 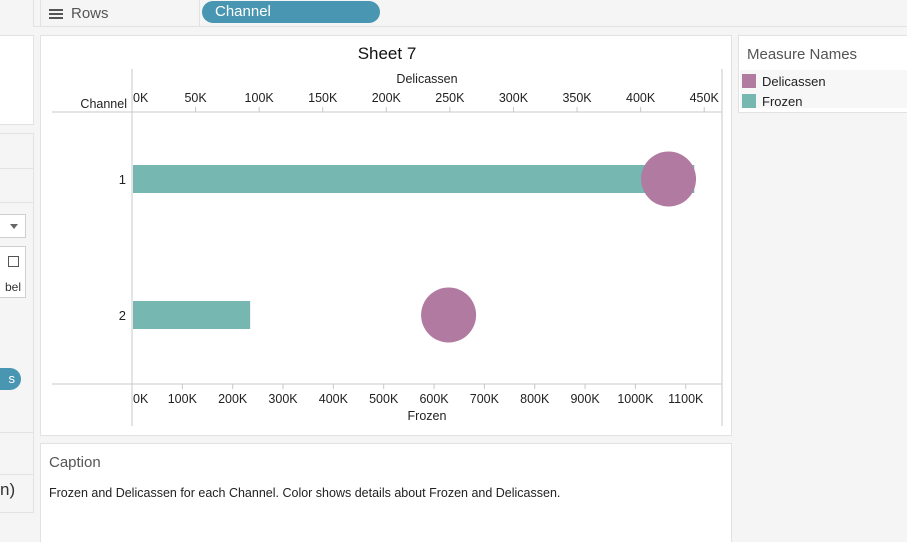 I want to click on label-button: bel, so click(x=13, y=272).